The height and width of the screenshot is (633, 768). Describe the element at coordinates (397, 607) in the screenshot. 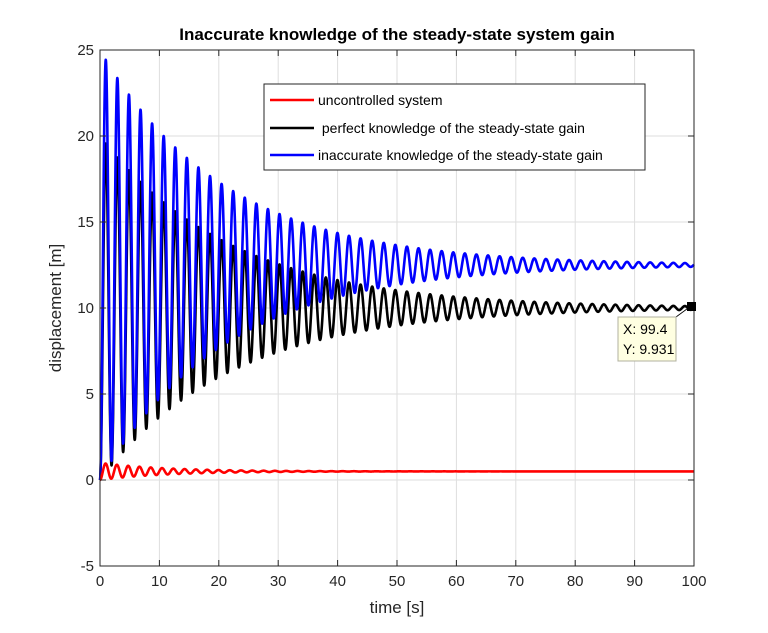

I see `x-axis-title: time [s]` at that location.